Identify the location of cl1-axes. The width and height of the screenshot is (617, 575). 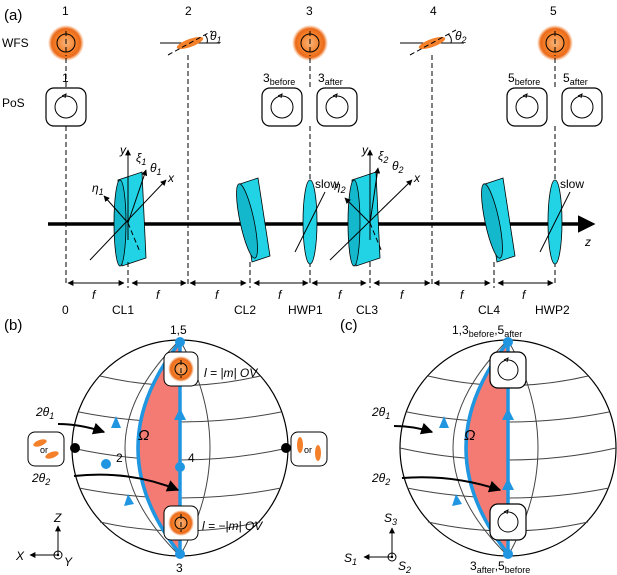
(128, 205).